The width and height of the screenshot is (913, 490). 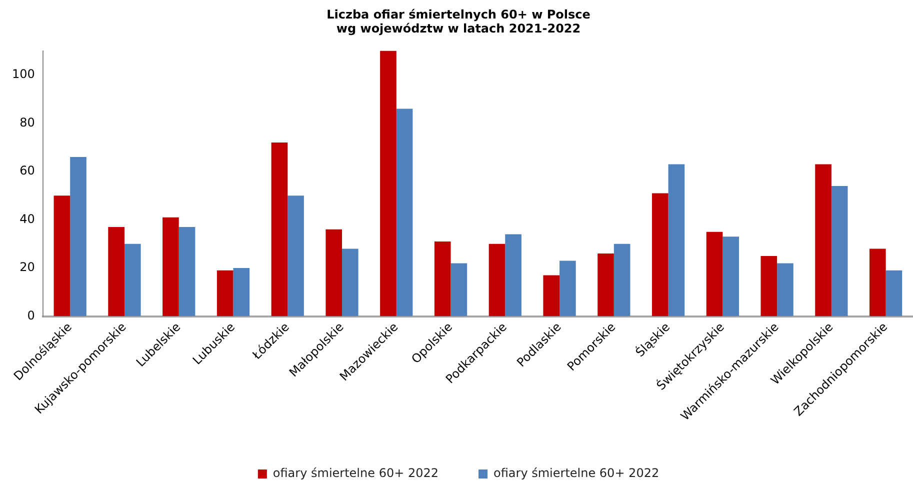 What do you see at coordinates (27, 267) in the screenshot?
I see `y-tick-label: 20` at bounding box center [27, 267].